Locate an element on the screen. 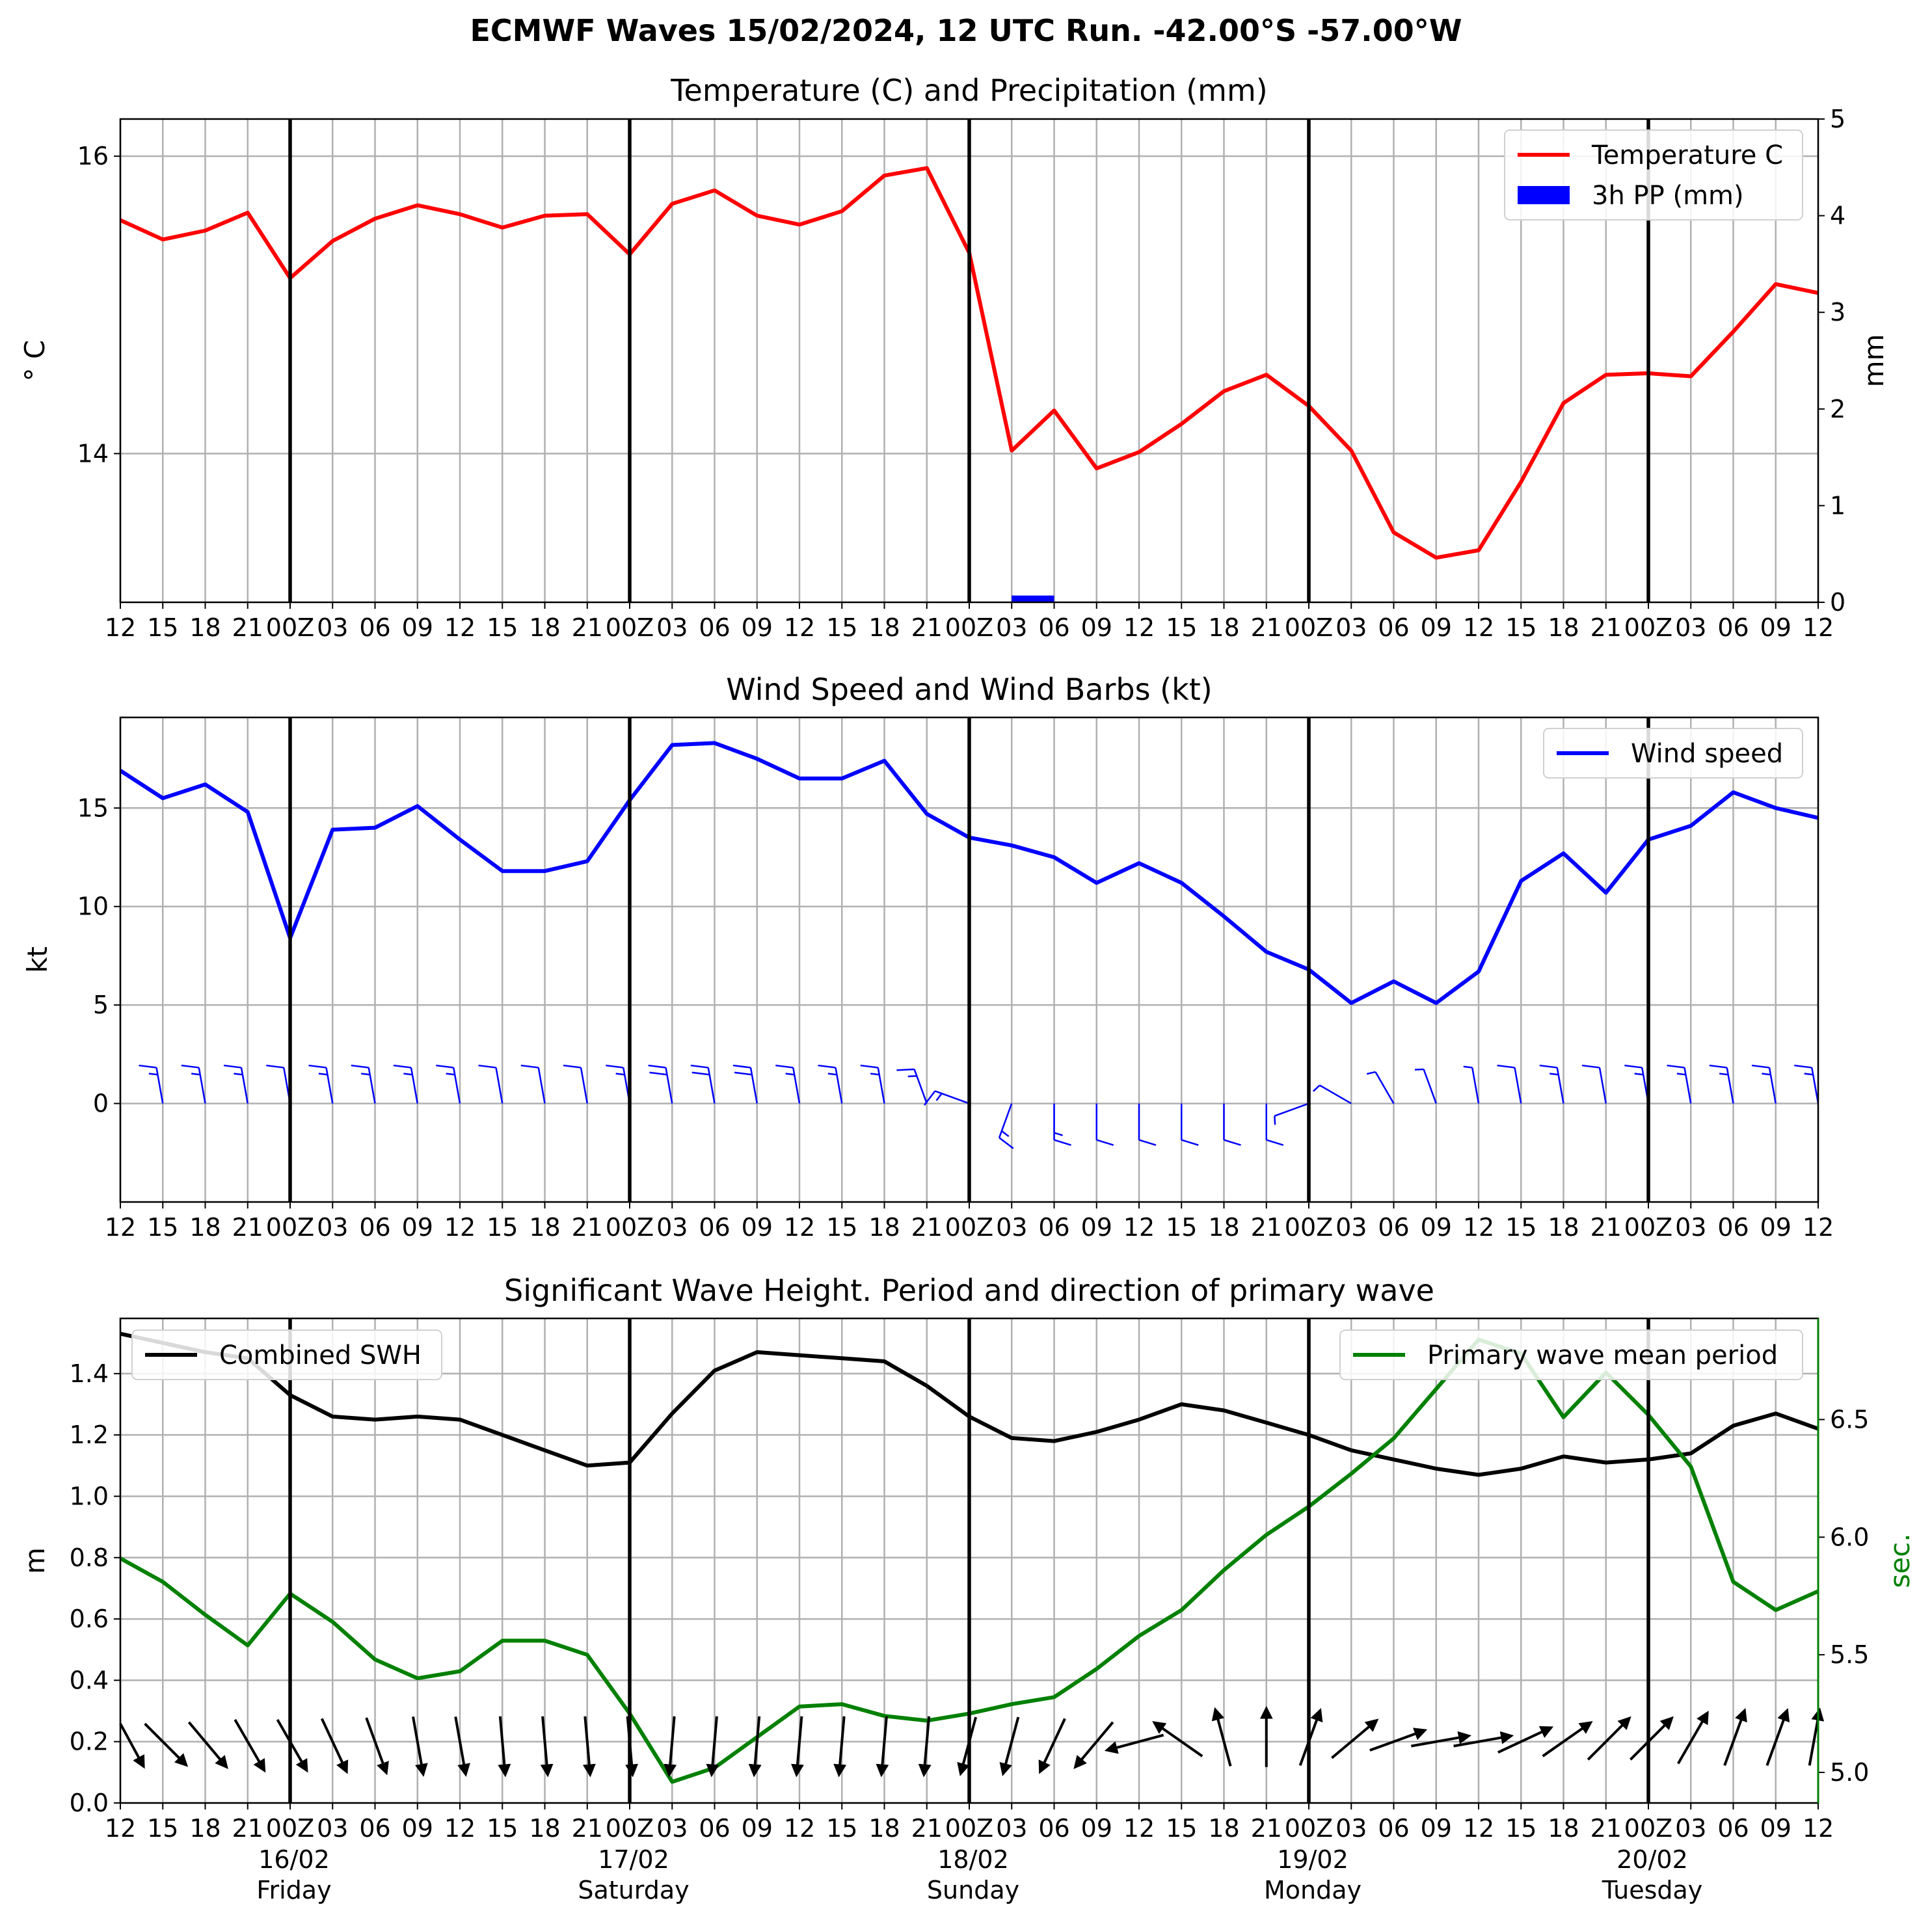 Image resolution: width=1932 pixels, height=1922 pixels. y2-axis-label-sec: sec. is located at coordinates (1900, 1560).